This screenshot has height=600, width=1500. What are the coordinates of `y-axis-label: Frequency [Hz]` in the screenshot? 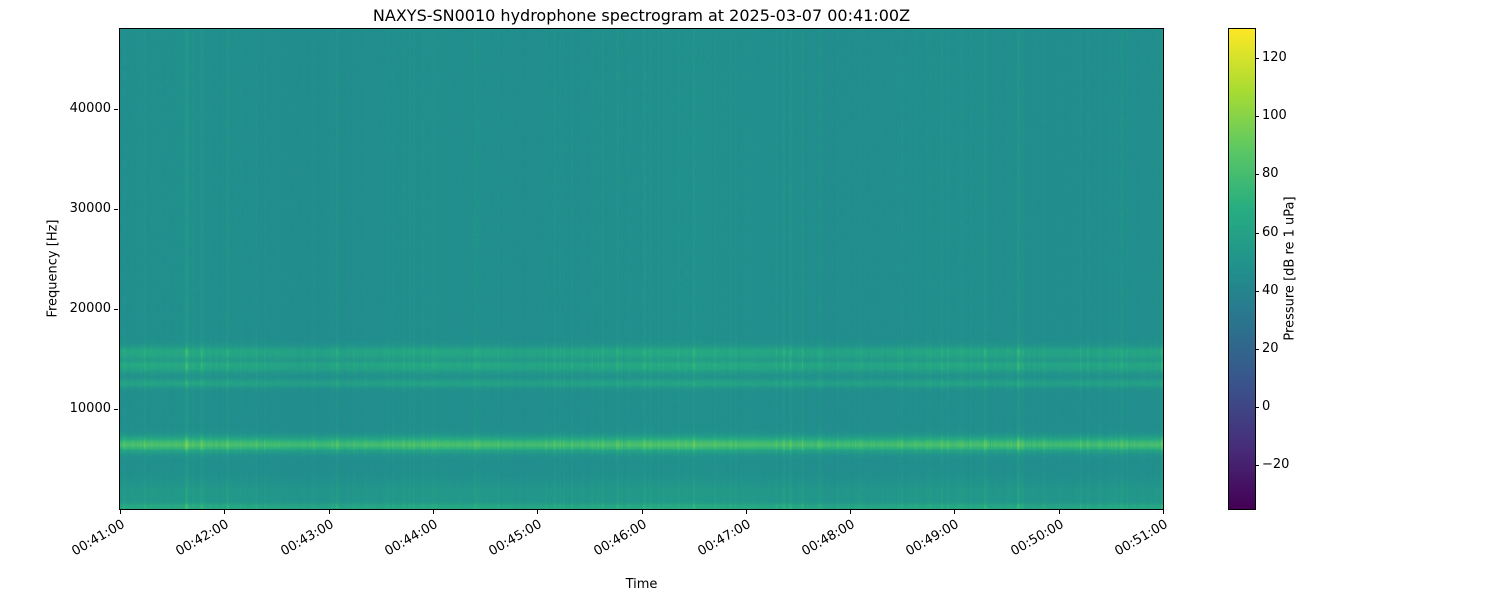 It's located at (53, 268).